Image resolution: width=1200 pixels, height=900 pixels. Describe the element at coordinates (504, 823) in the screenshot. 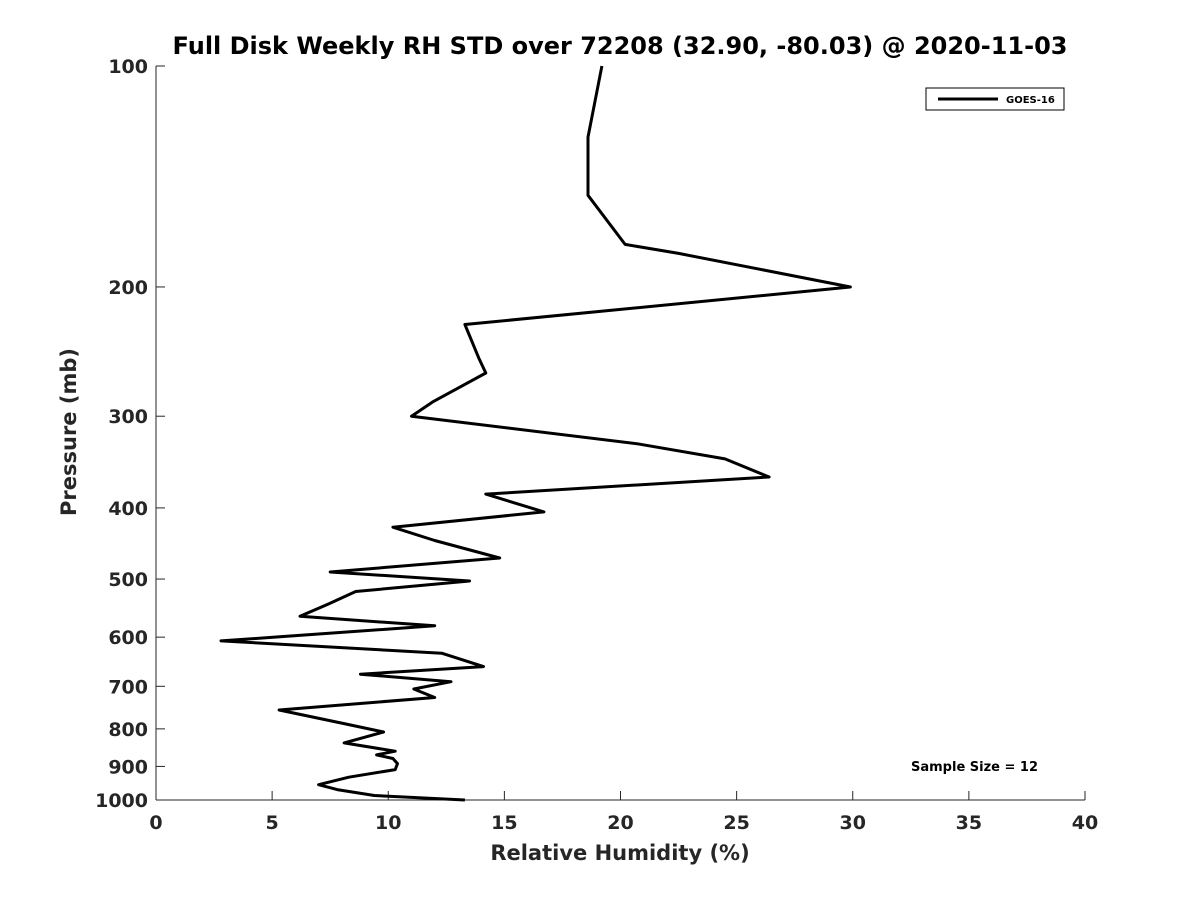

I see `x-tick-label: 15` at that location.